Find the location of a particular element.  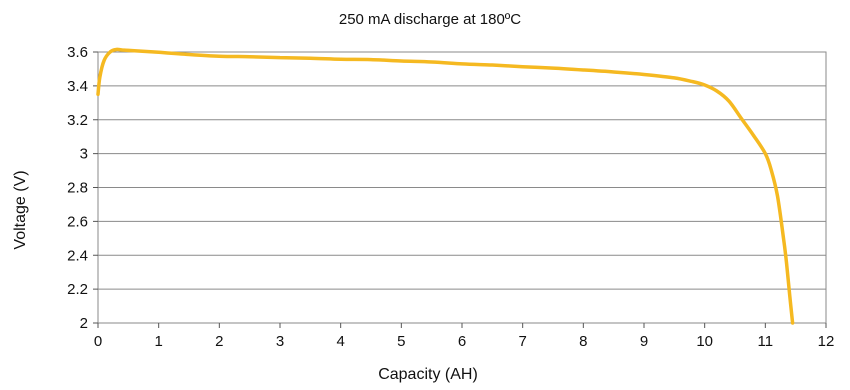

y-tick-label: 2.2 is located at coordinates (77, 289).